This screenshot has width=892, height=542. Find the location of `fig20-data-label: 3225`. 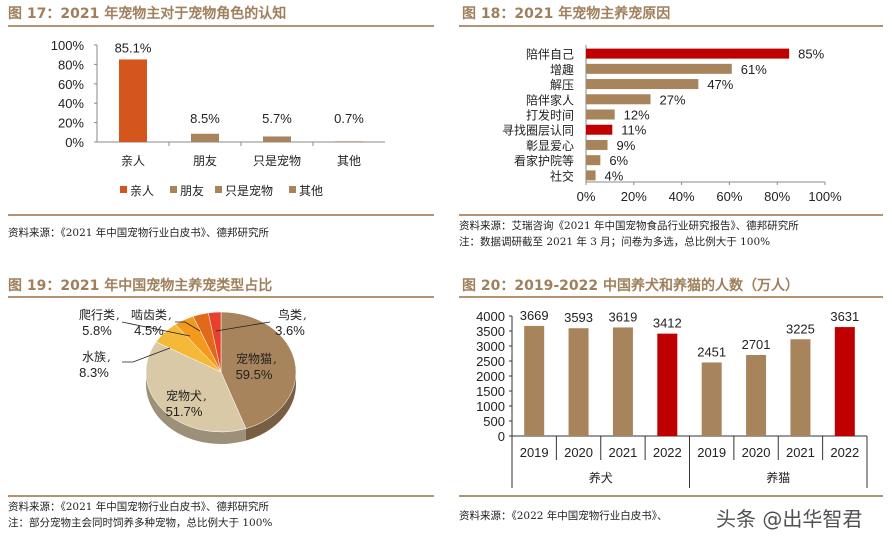

fig20-data-label: 3225 is located at coordinates (800, 328).